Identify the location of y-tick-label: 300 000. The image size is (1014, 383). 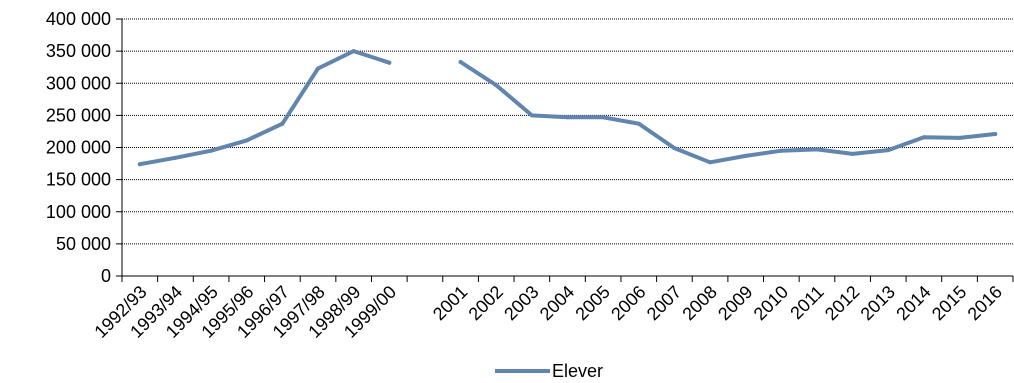
(78, 83).